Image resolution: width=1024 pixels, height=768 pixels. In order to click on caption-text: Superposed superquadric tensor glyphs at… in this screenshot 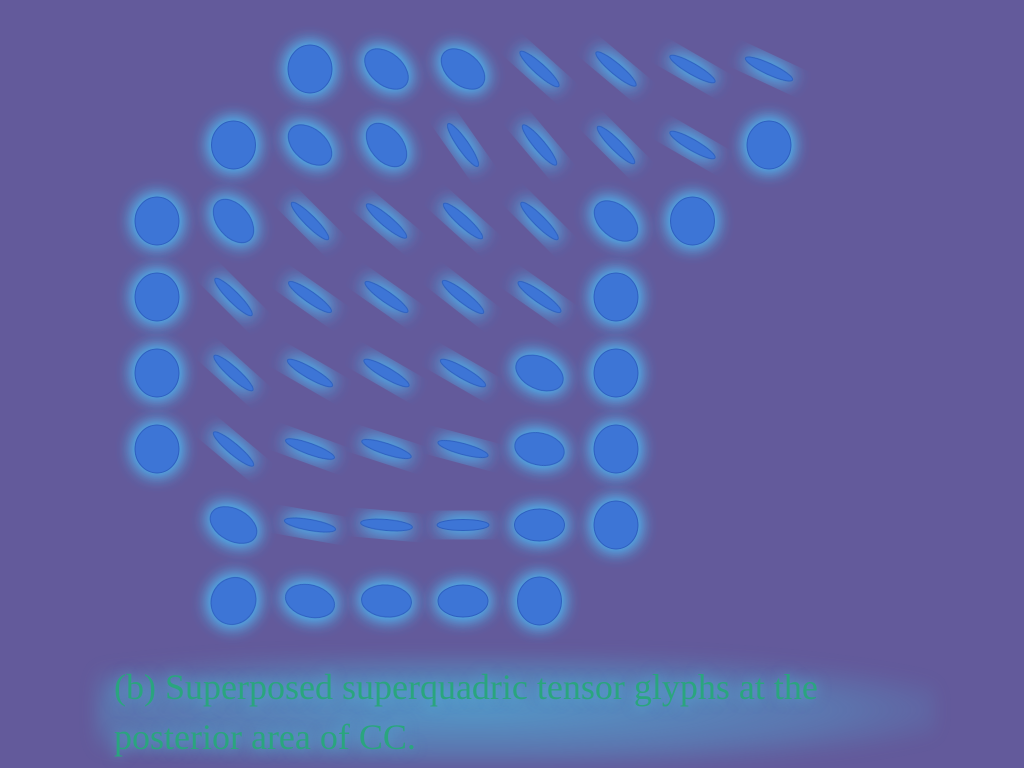, I will do `click(466, 712)`.